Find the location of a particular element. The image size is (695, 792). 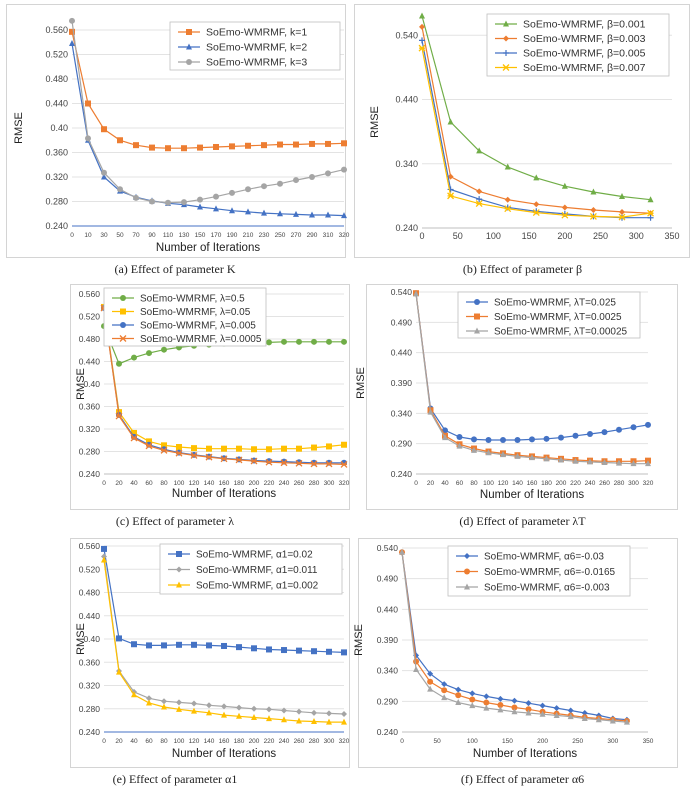

x-tick-label: 350 is located at coordinates (648, 741).